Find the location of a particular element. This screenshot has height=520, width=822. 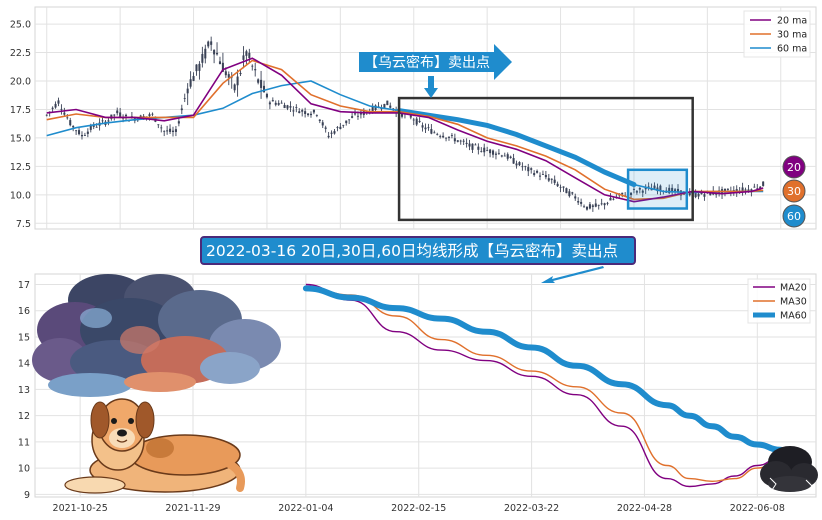

bottom-x-tick-label: 2021-11-29 is located at coordinates (192, 508).